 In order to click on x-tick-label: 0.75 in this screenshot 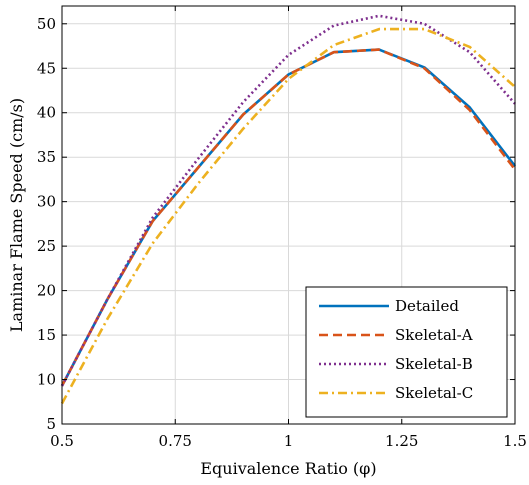, I will do `click(175, 441)`.